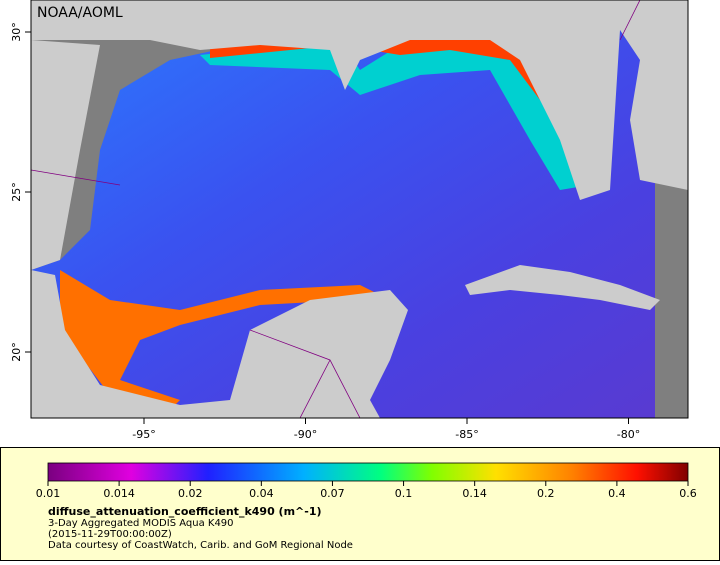 This screenshot has width=720, height=565. I want to click on colorbar, so click(368, 472).